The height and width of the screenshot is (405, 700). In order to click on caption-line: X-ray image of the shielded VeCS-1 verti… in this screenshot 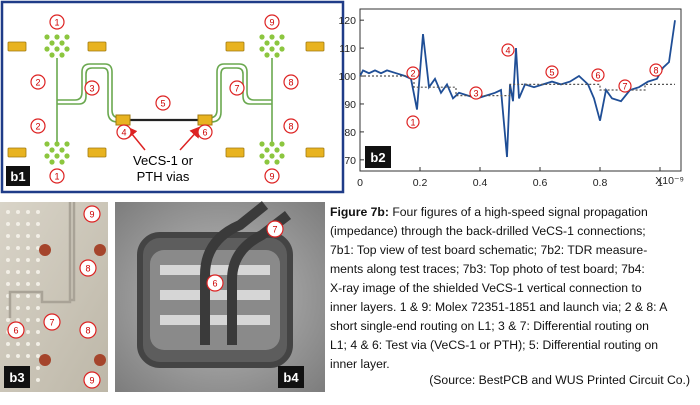, I will do `click(486, 288)`.